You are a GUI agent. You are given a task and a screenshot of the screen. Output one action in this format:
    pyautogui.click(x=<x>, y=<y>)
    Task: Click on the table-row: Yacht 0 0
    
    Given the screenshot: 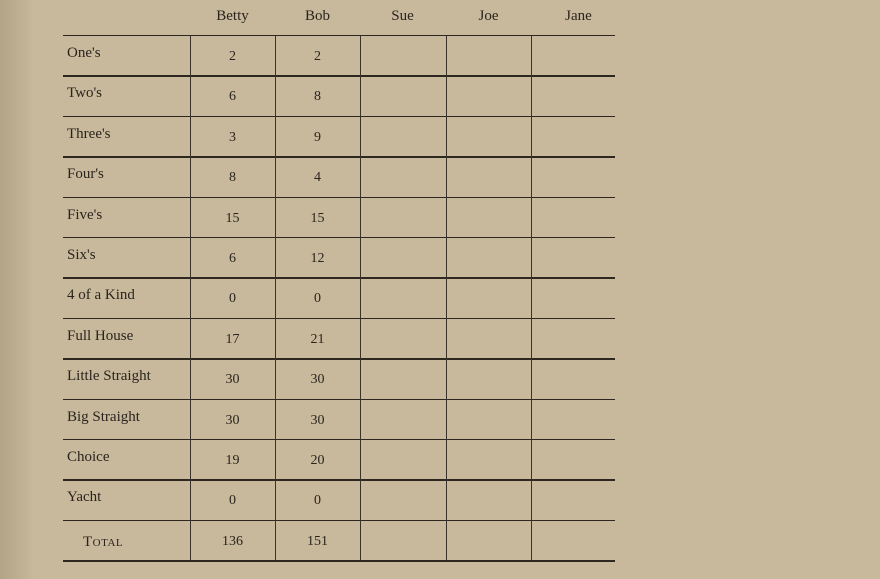 What is the action you would take?
    pyautogui.click(x=339, y=499)
    